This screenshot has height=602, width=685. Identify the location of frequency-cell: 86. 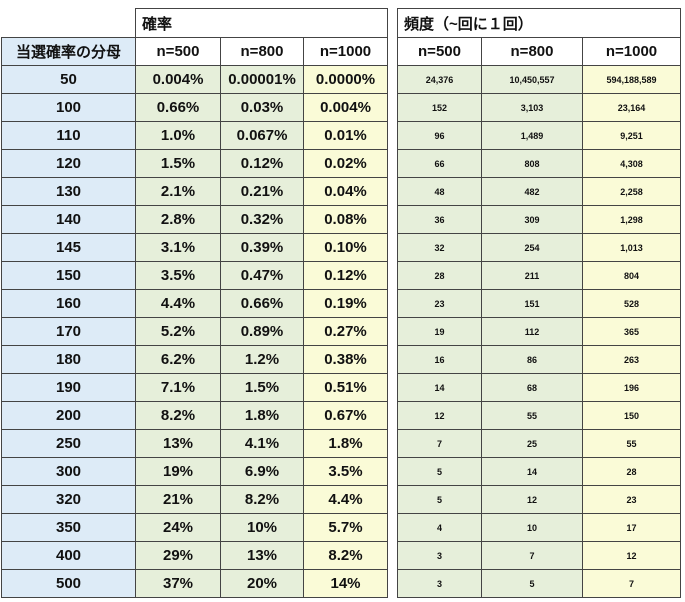
(532, 359).